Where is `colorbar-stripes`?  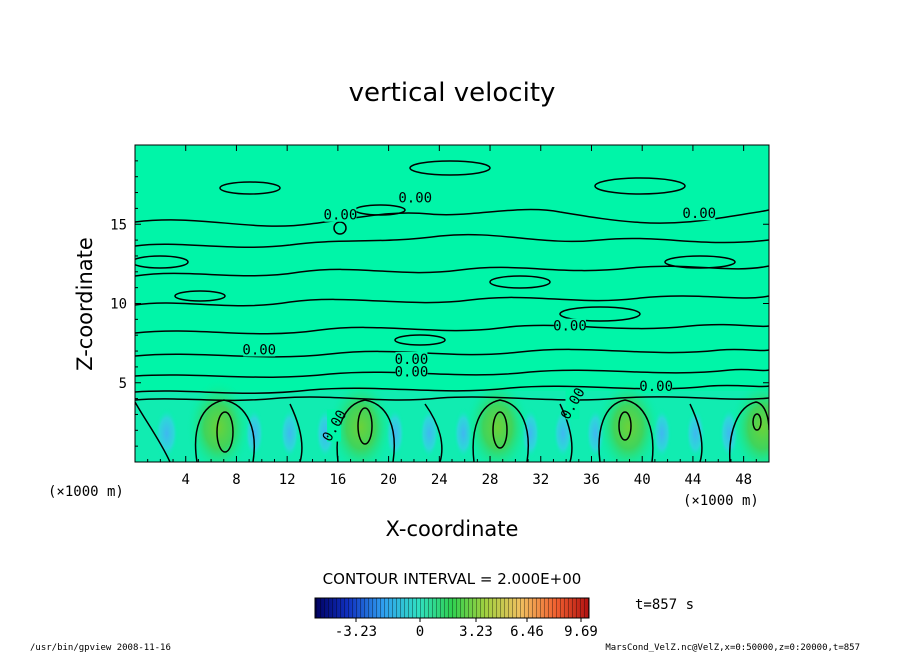
colorbar-stripes is located at coordinates (452, 608).